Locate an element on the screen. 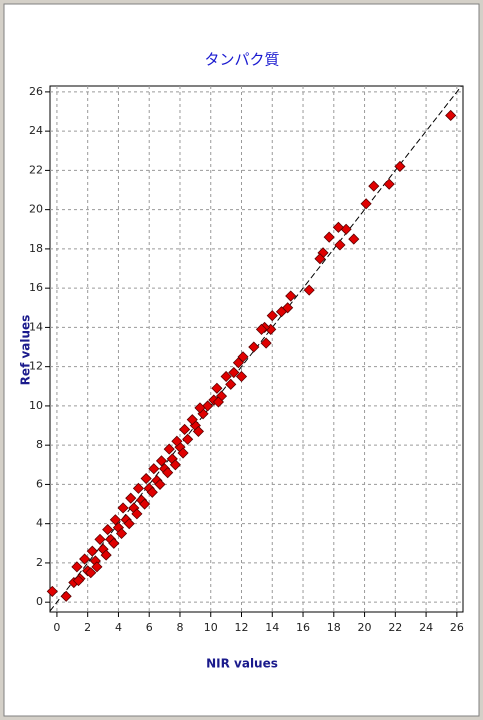 This screenshot has width=483, height=720. x-tick-label: 14 is located at coordinates (272, 627).